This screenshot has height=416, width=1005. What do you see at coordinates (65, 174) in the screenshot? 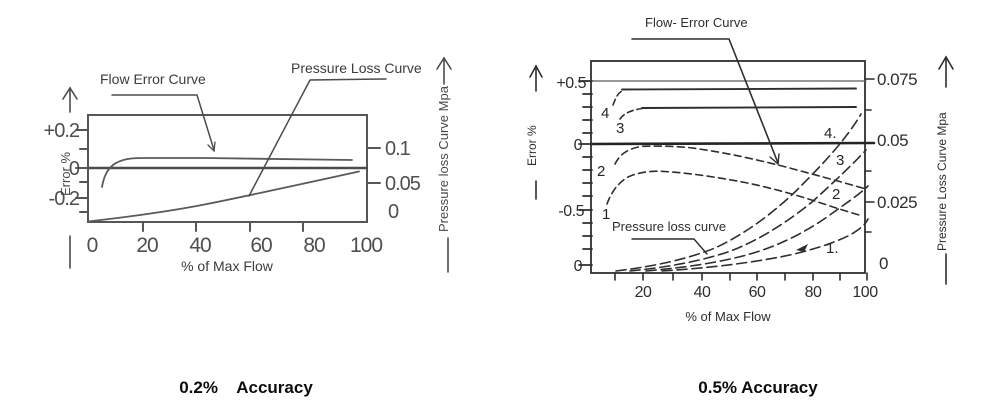
I see `left-yaxis-title: Error %` at bounding box center [65, 174].